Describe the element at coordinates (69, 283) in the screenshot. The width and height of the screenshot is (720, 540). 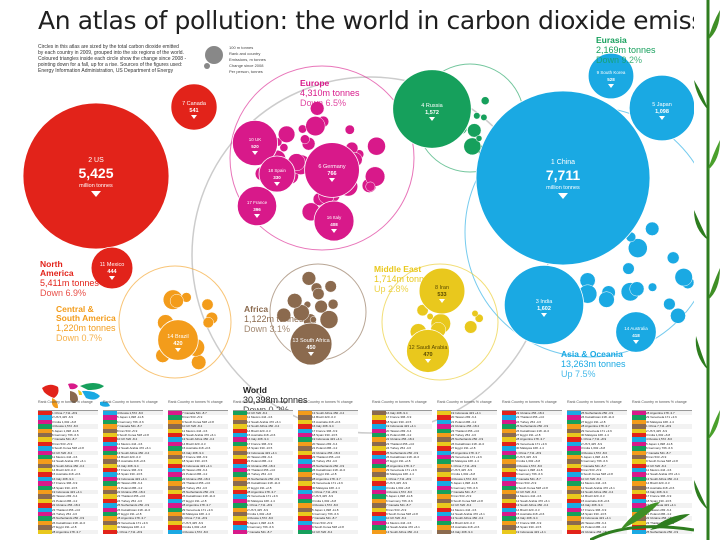
I see `region-total: 5,411m tonnes` at that location.